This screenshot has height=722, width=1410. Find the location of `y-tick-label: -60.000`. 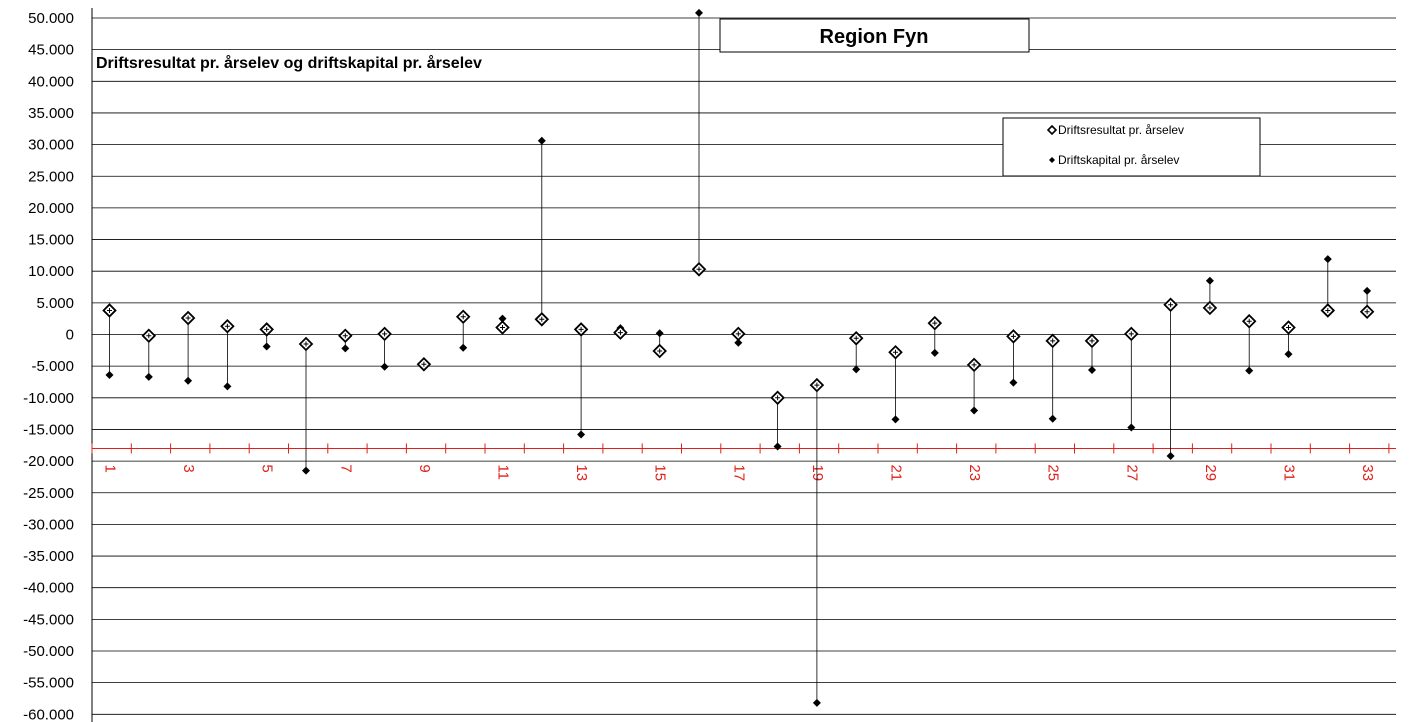

y-tick-label: -60.000 is located at coordinates (48, 714).